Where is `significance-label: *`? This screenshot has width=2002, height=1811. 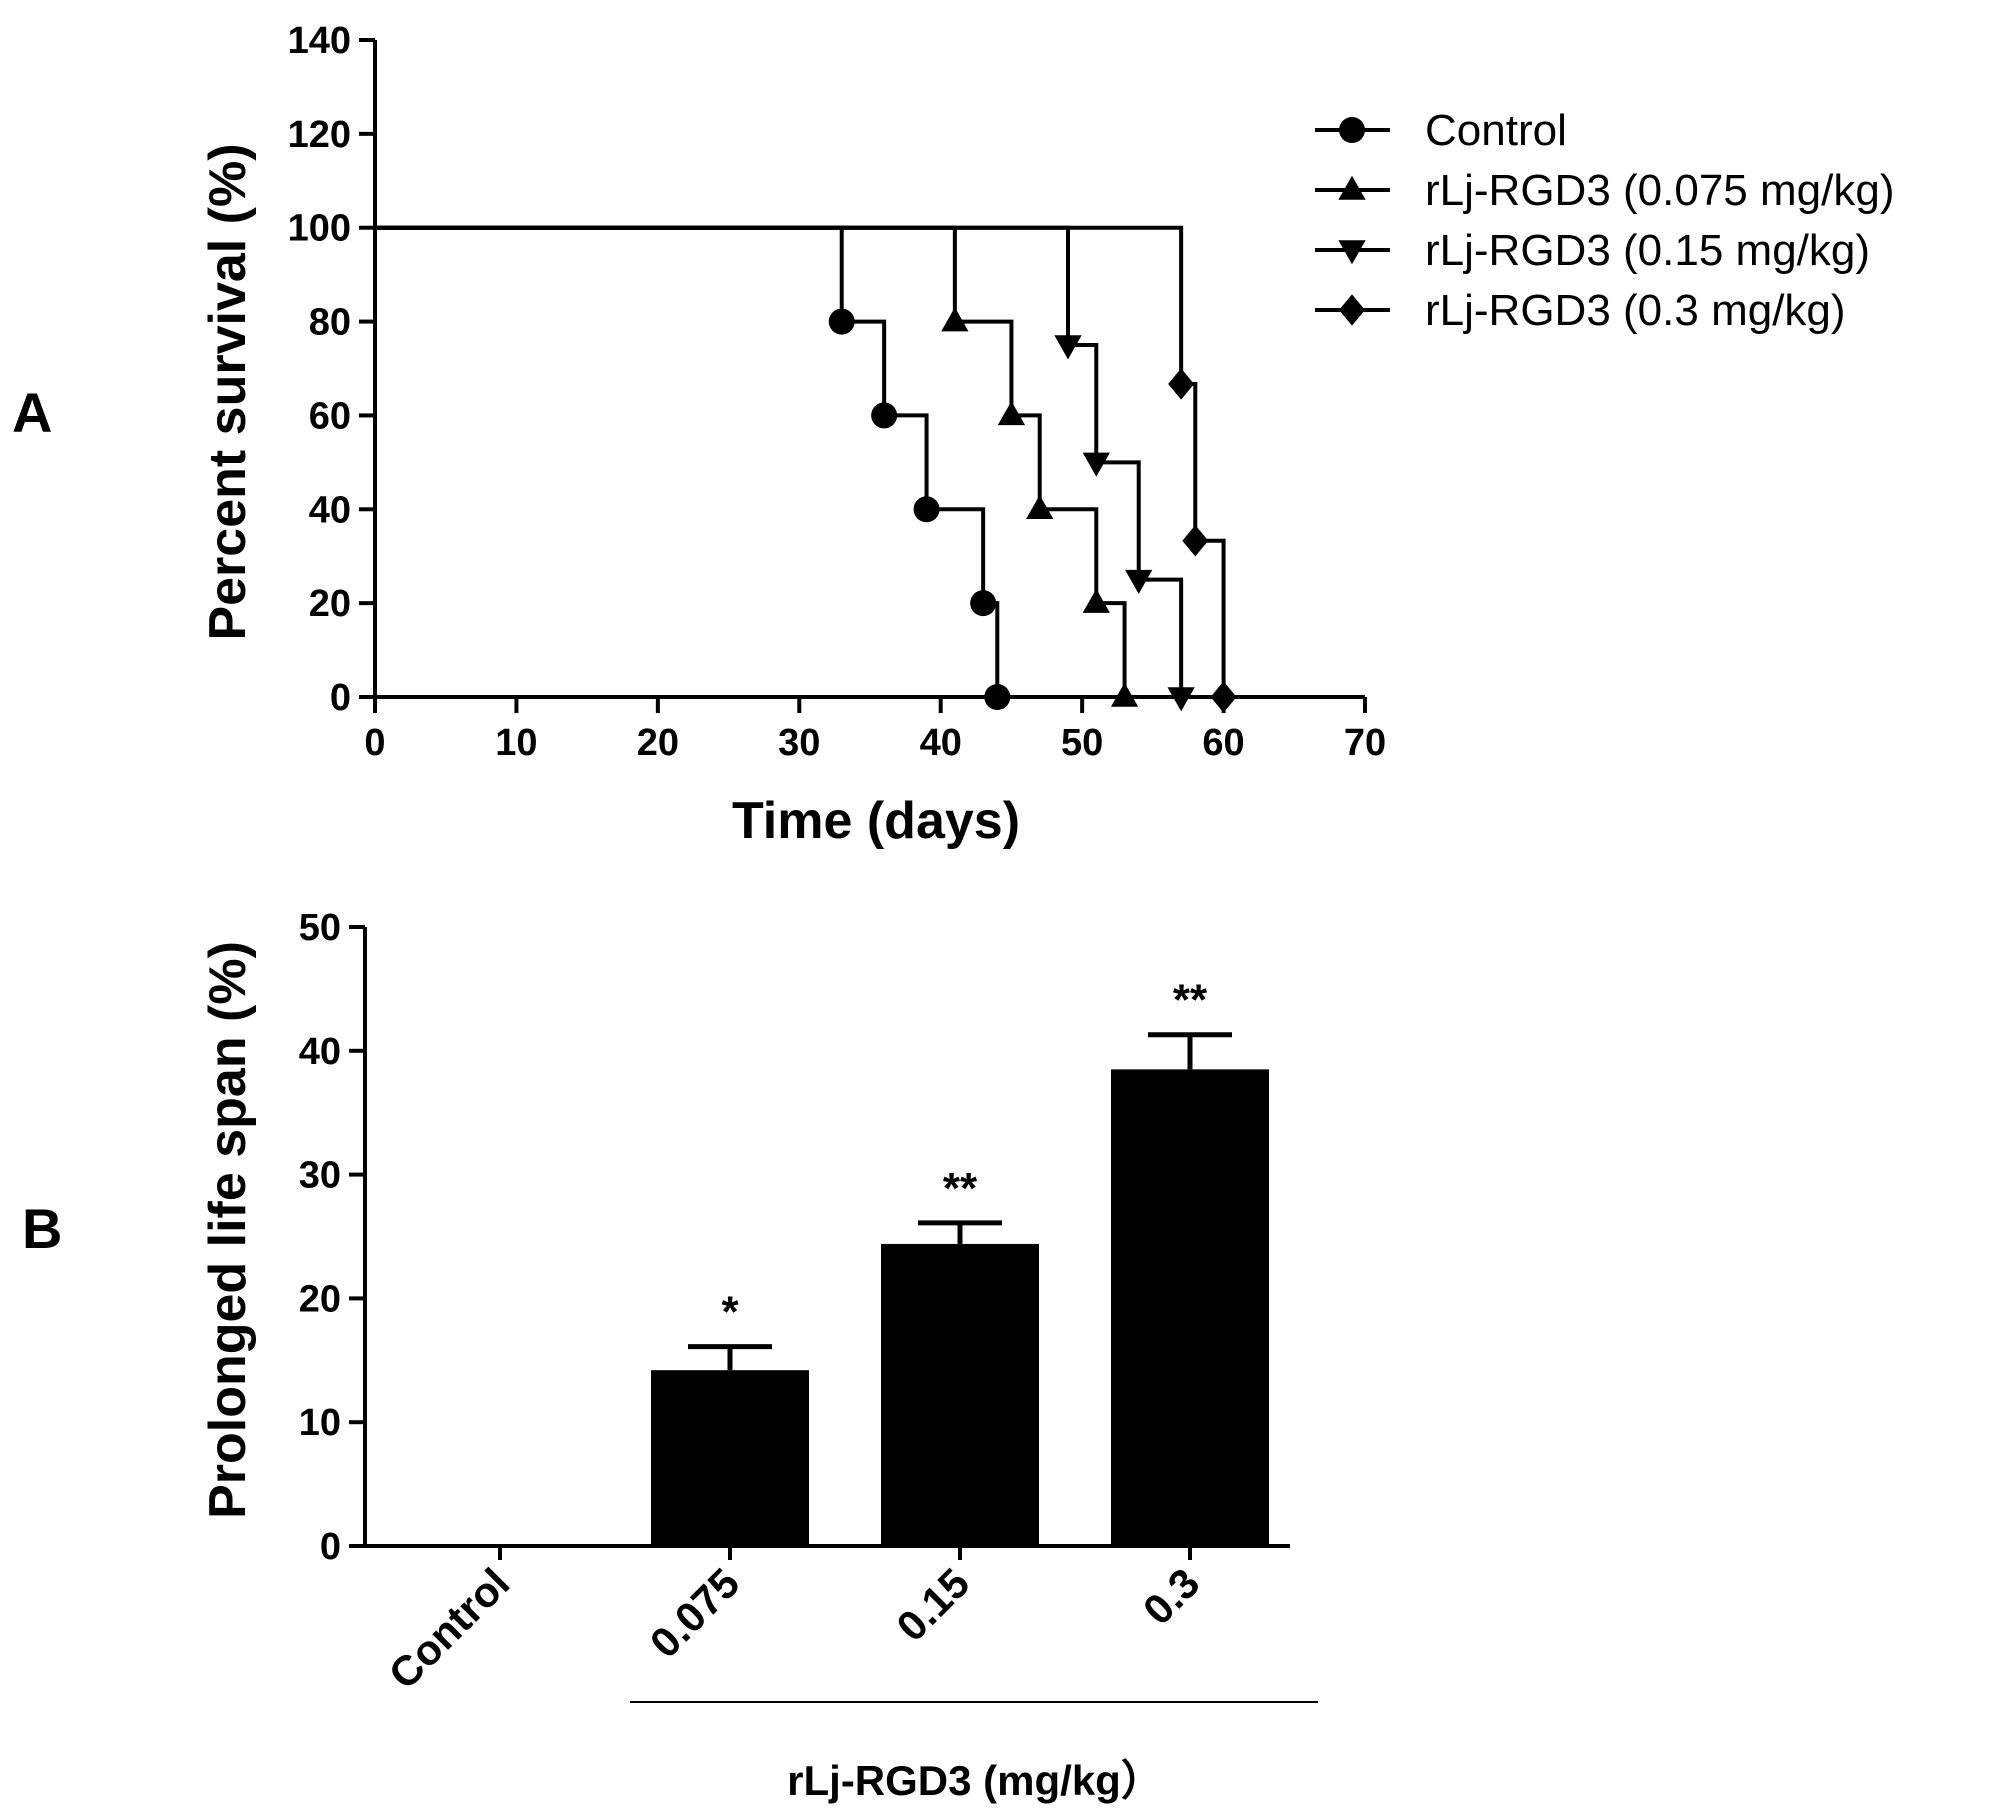
significance-label: * is located at coordinates (730, 1312).